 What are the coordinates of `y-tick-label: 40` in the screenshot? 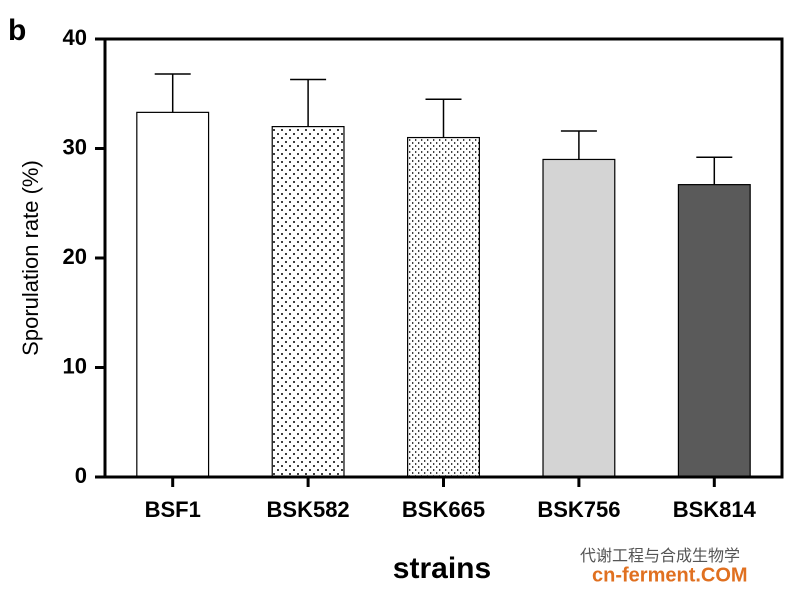 It's located at (75, 37).